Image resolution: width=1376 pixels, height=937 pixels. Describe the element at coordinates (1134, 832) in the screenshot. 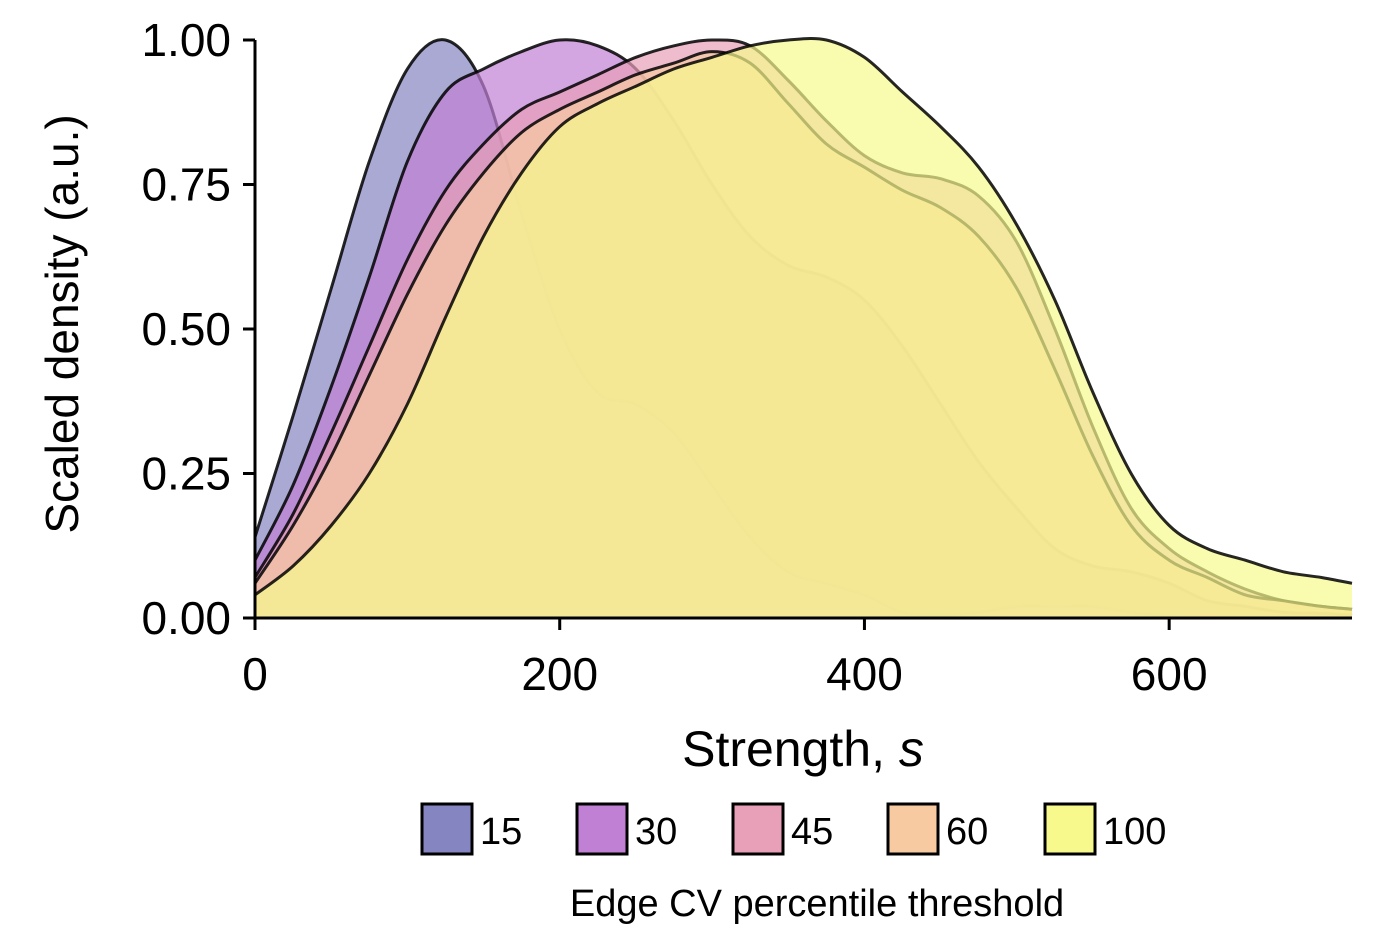

I see `legend-label-100: 100` at that location.